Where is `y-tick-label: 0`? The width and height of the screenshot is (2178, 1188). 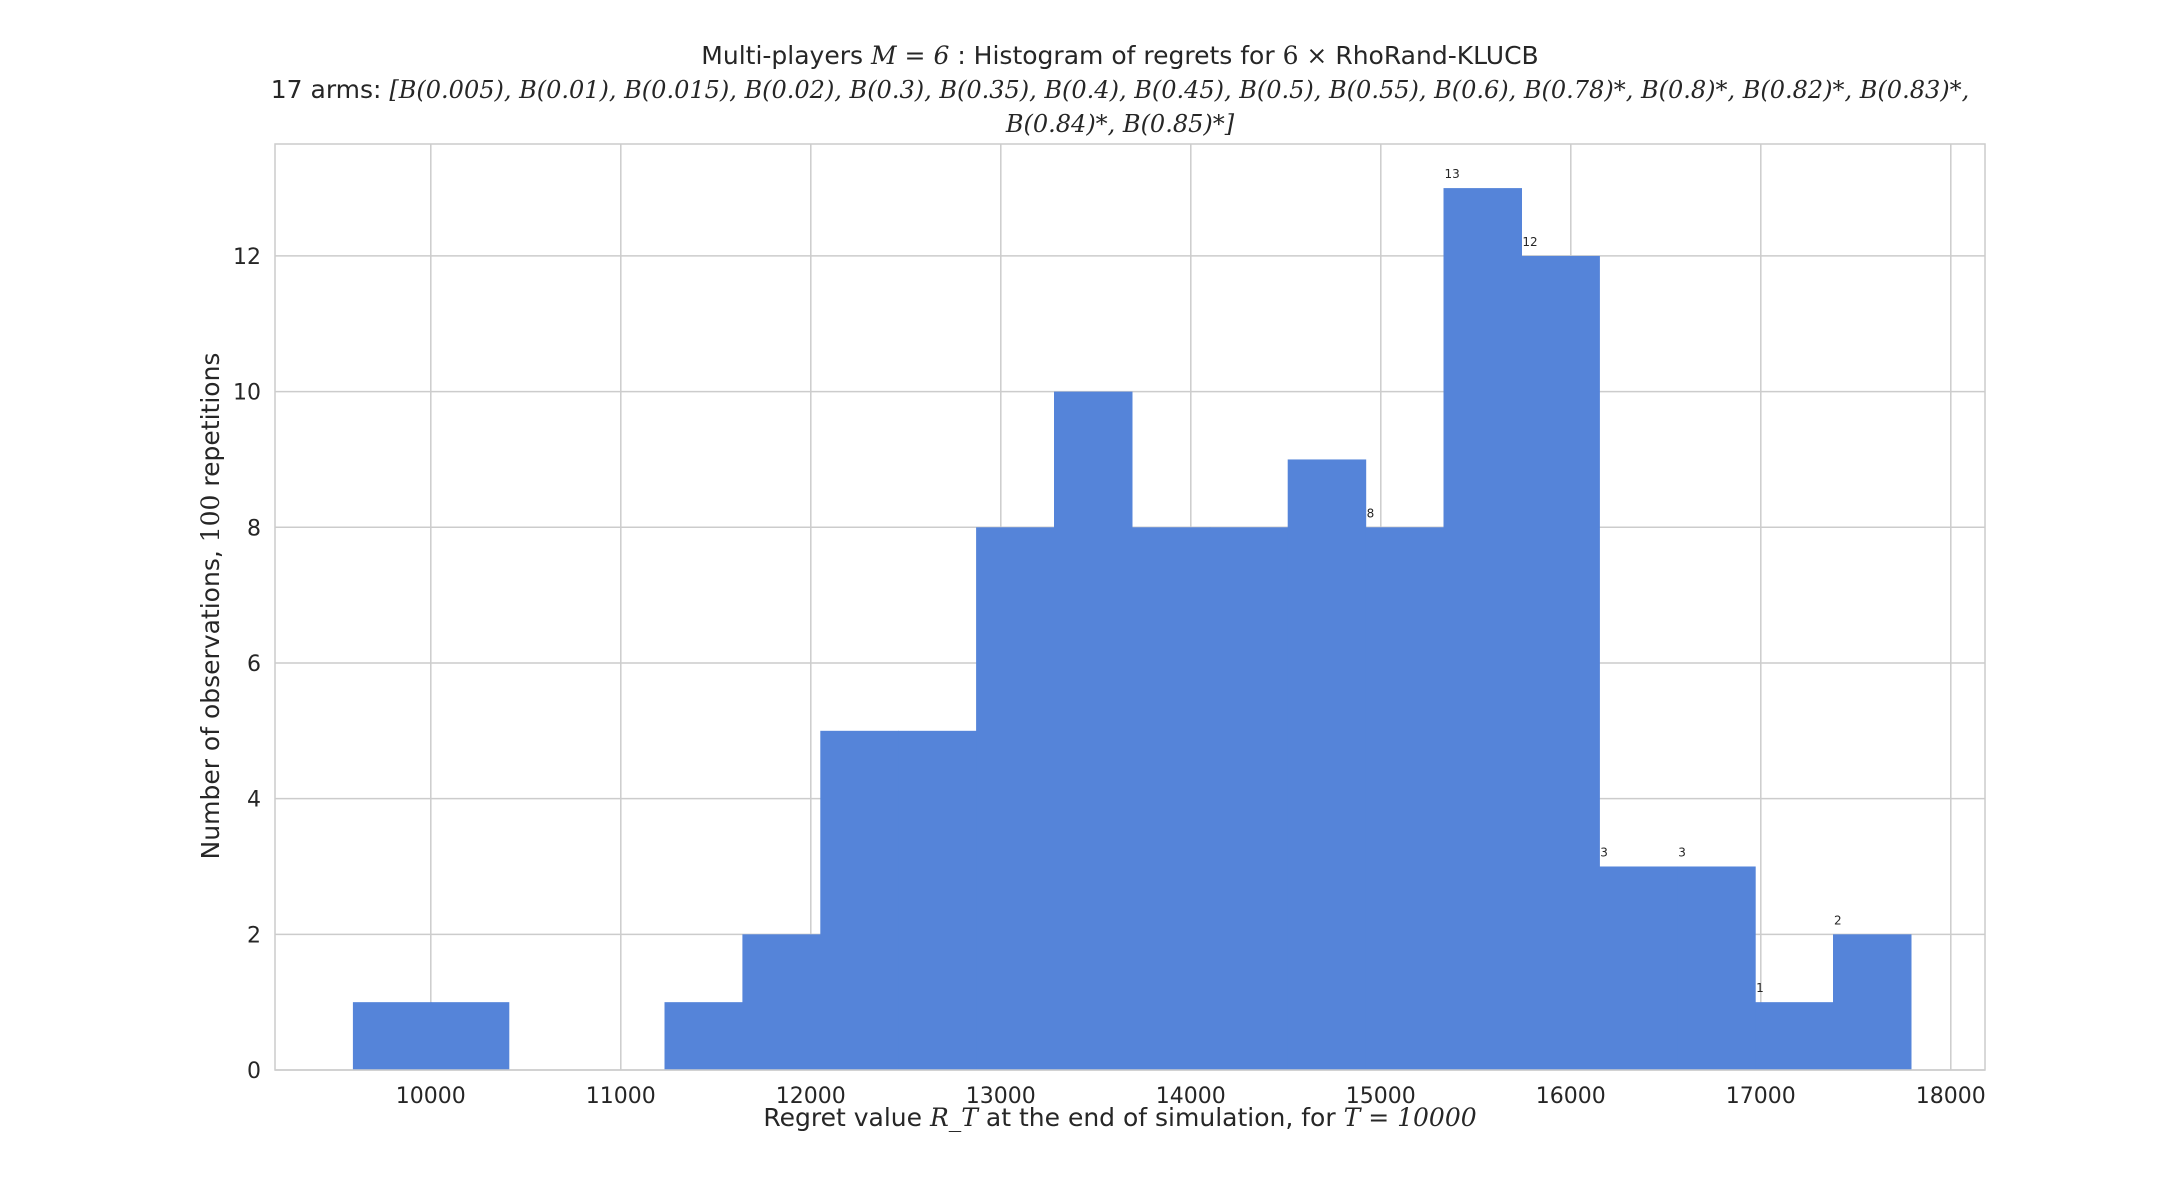
y-tick-label: 0 is located at coordinates (254, 1071).